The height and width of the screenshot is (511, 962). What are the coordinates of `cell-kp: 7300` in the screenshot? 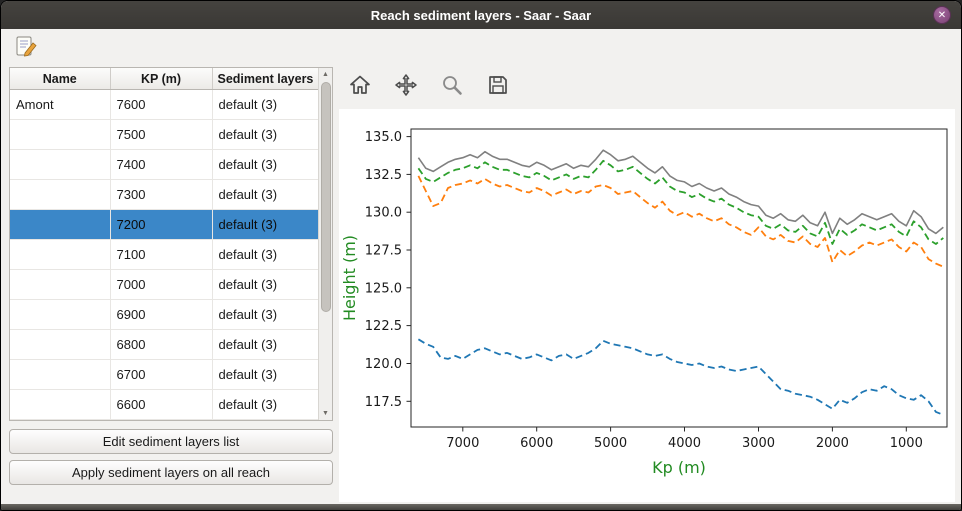 It's located at (161, 194).